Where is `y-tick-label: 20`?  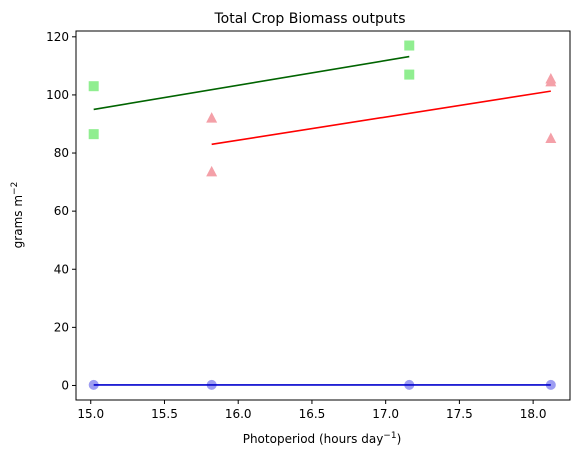
y-tick-label: 20 is located at coordinates (61, 327).